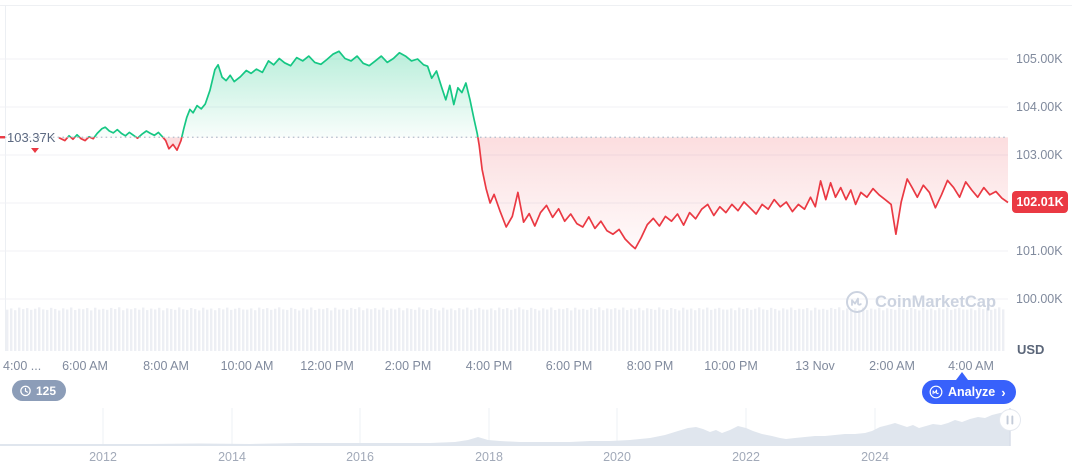 The image size is (1072, 470). What do you see at coordinates (971, 366) in the screenshot?
I see `x-axis-tick: 4:00 AM` at bounding box center [971, 366].